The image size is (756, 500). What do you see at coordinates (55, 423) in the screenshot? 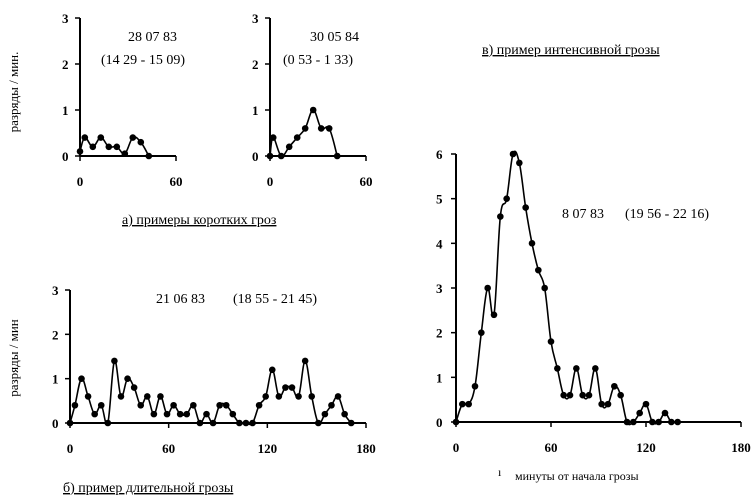
I see `y-tick-label-b-0: 0` at bounding box center [55, 423].